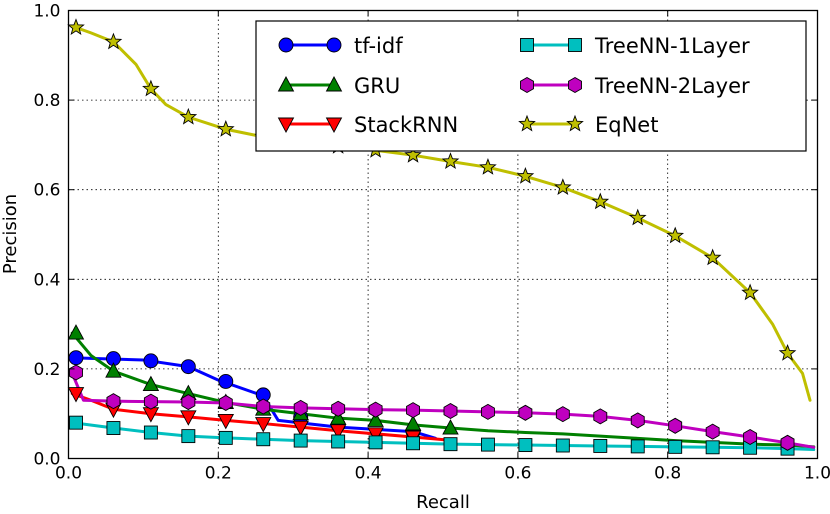 The width and height of the screenshot is (830, 514). What do you see at coordinates (672, 46) in the screenshot?
I see `legend-label-treenn-1layer: TreeNN-1Layer` at bounding box center [672, 46].